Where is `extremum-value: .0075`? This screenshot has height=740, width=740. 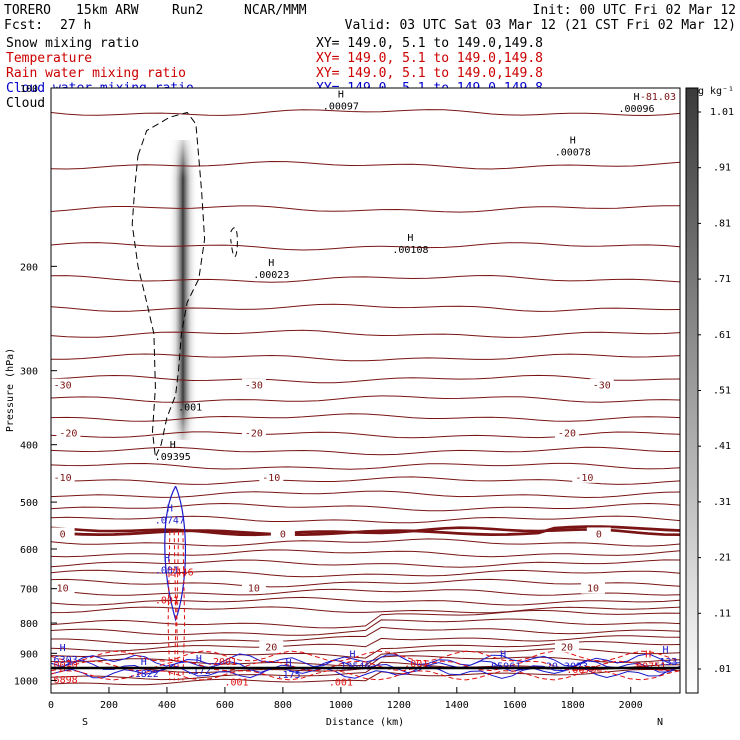
extremum-value: .0075 is located at coordinates (581, 670).